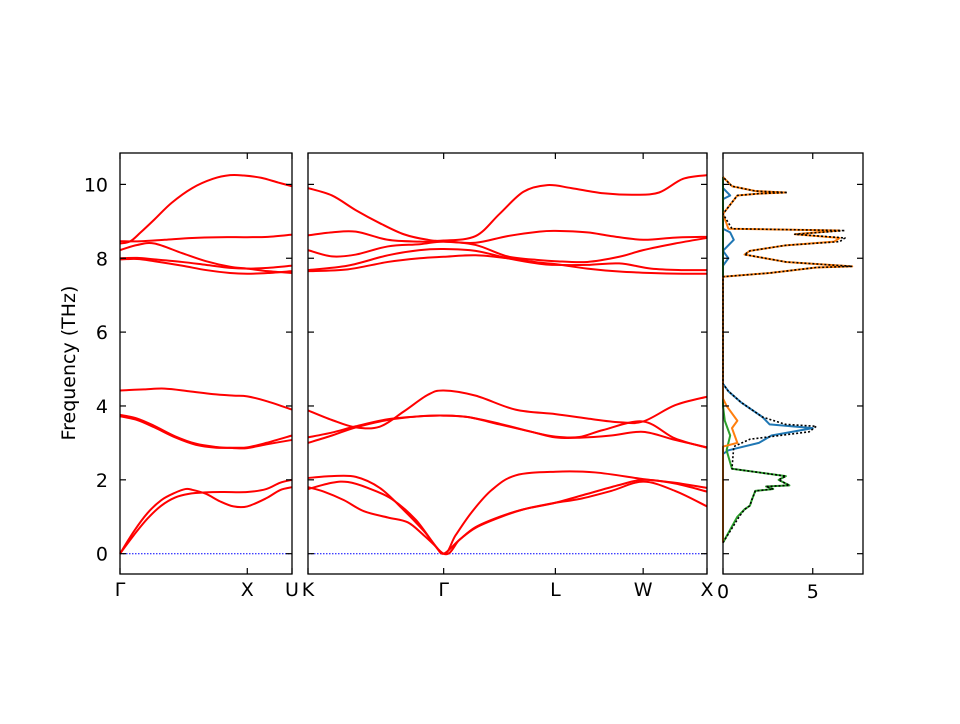 This screenshot has width=960, height=724. I want to click on y-tick-label: 8, so click(102, 259).